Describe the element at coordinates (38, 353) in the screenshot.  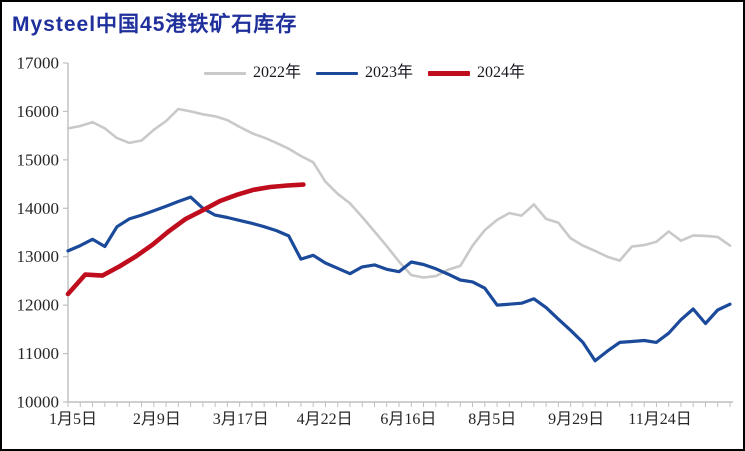
I see `y-tick-label: 11000` at that location.